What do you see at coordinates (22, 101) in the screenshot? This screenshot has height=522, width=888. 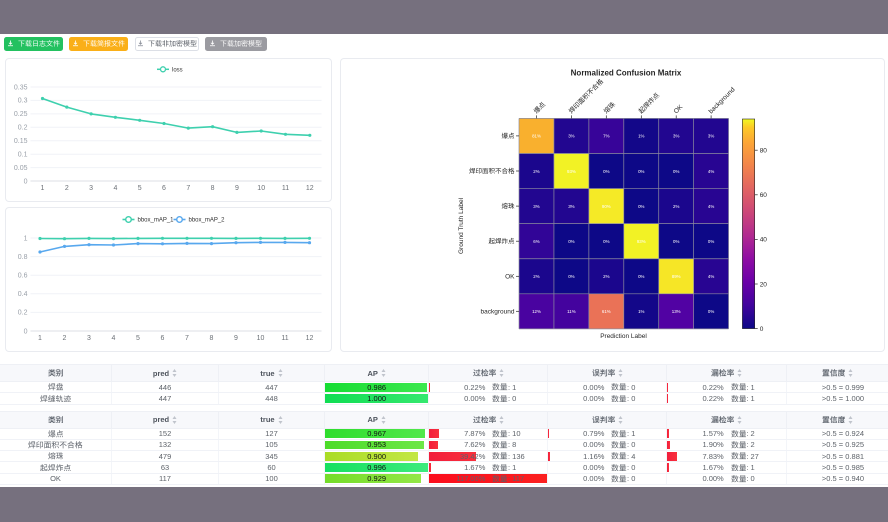 I see `svg-text: 0.3` at bounding box center [22, 101].